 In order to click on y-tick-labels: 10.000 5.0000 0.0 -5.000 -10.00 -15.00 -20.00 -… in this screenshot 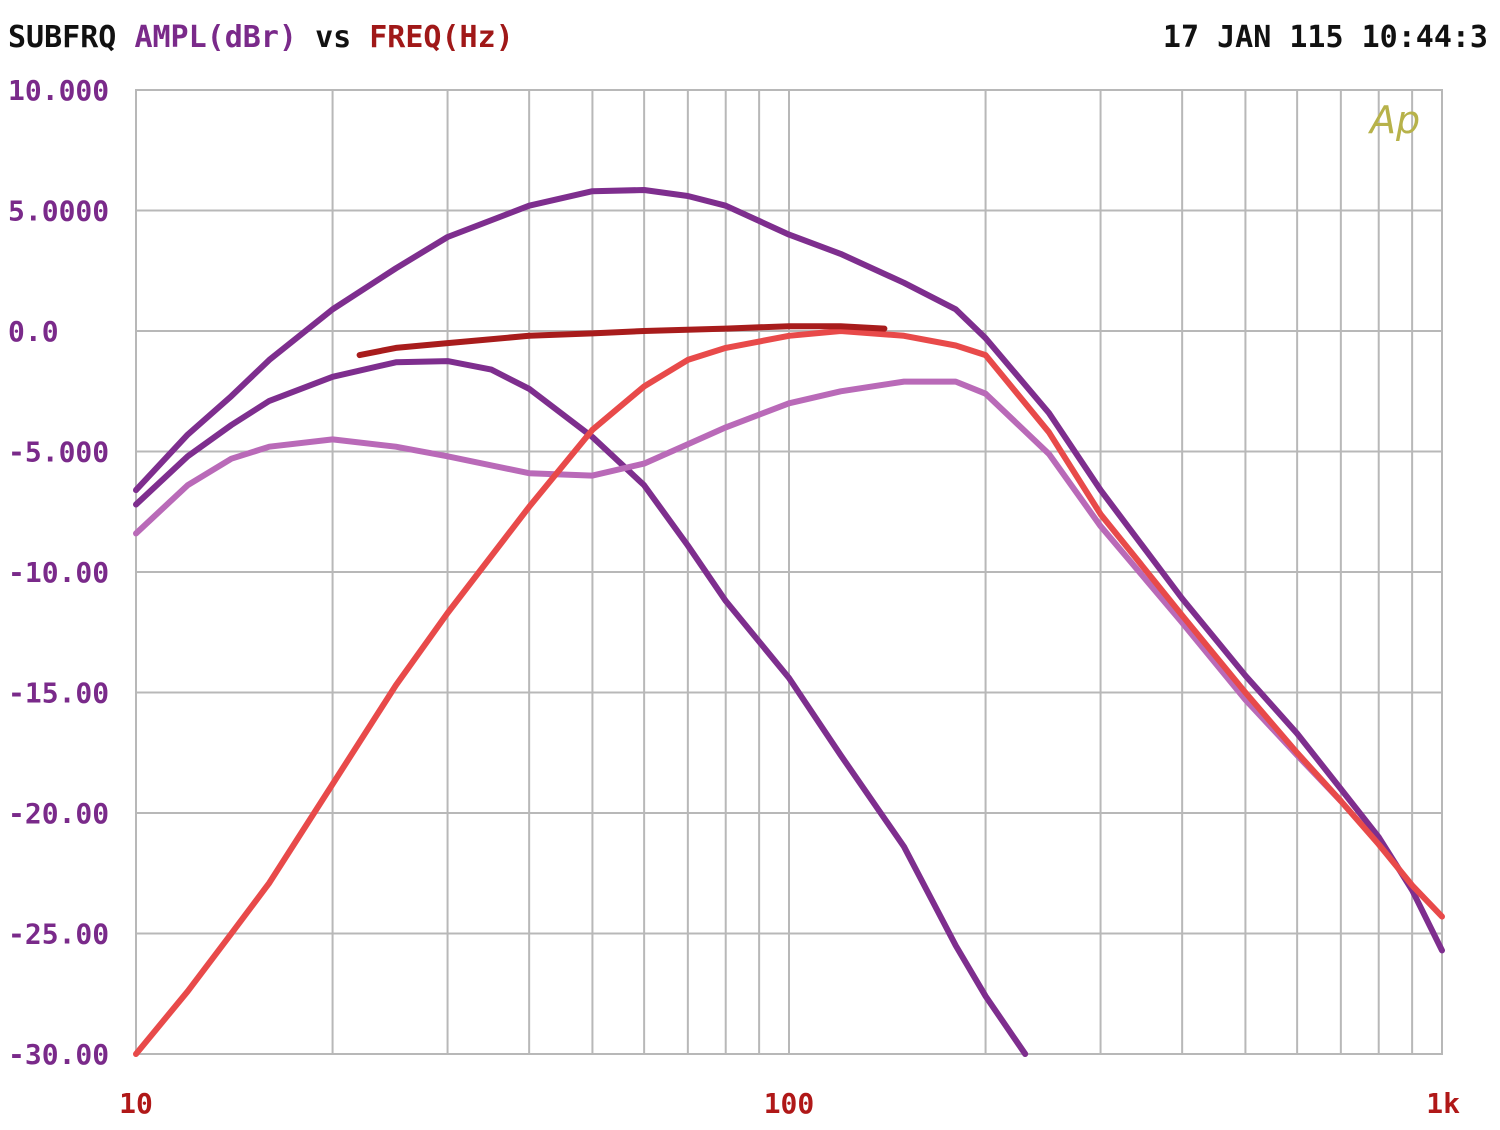, I will do `click(58, 572)`.